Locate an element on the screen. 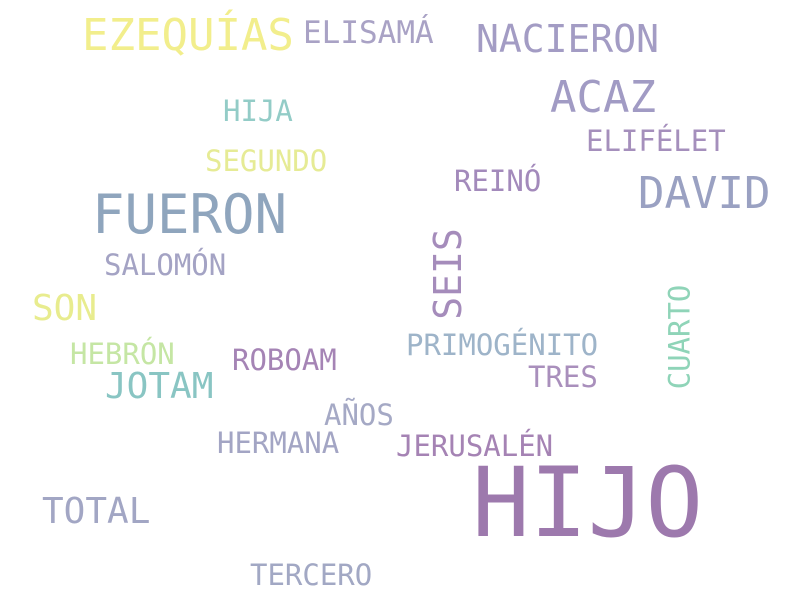 The image size is (800, 600). word-roboam: ROBOAM is located at coordinates (284, 360).